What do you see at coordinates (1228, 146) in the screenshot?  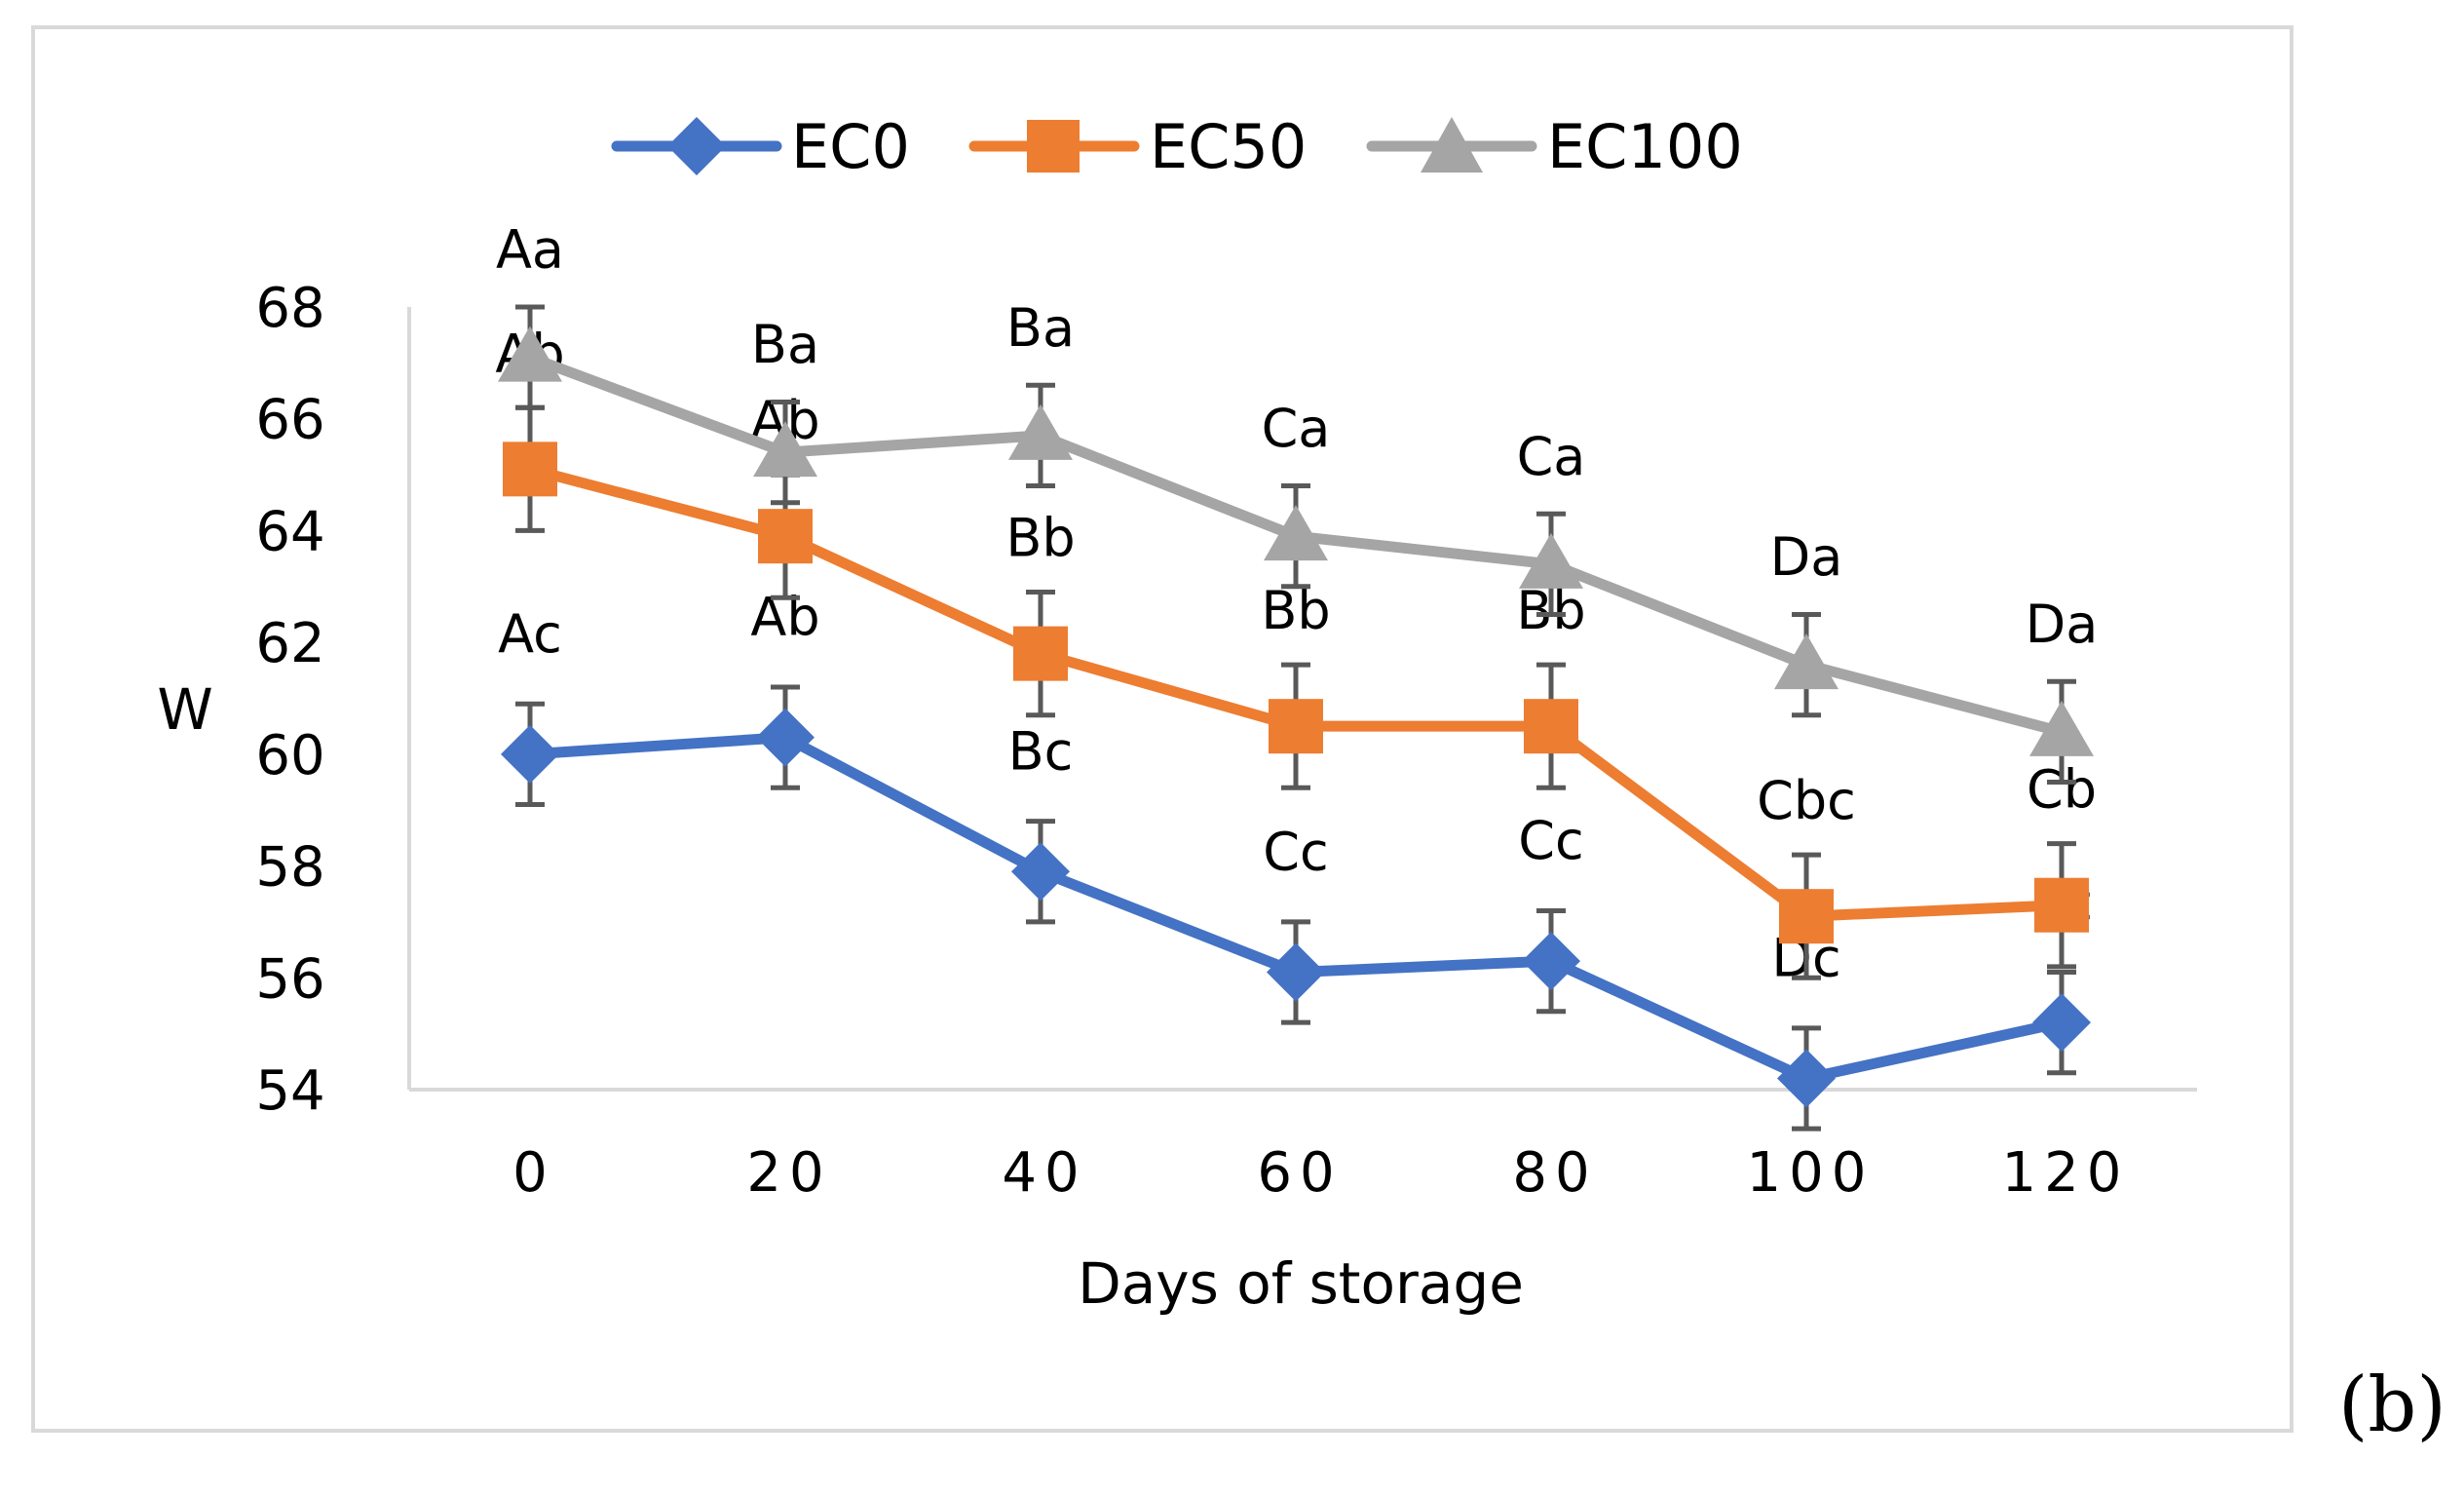 I see `legend-label-ec50: EC50` at bounding box center [1228, 146].